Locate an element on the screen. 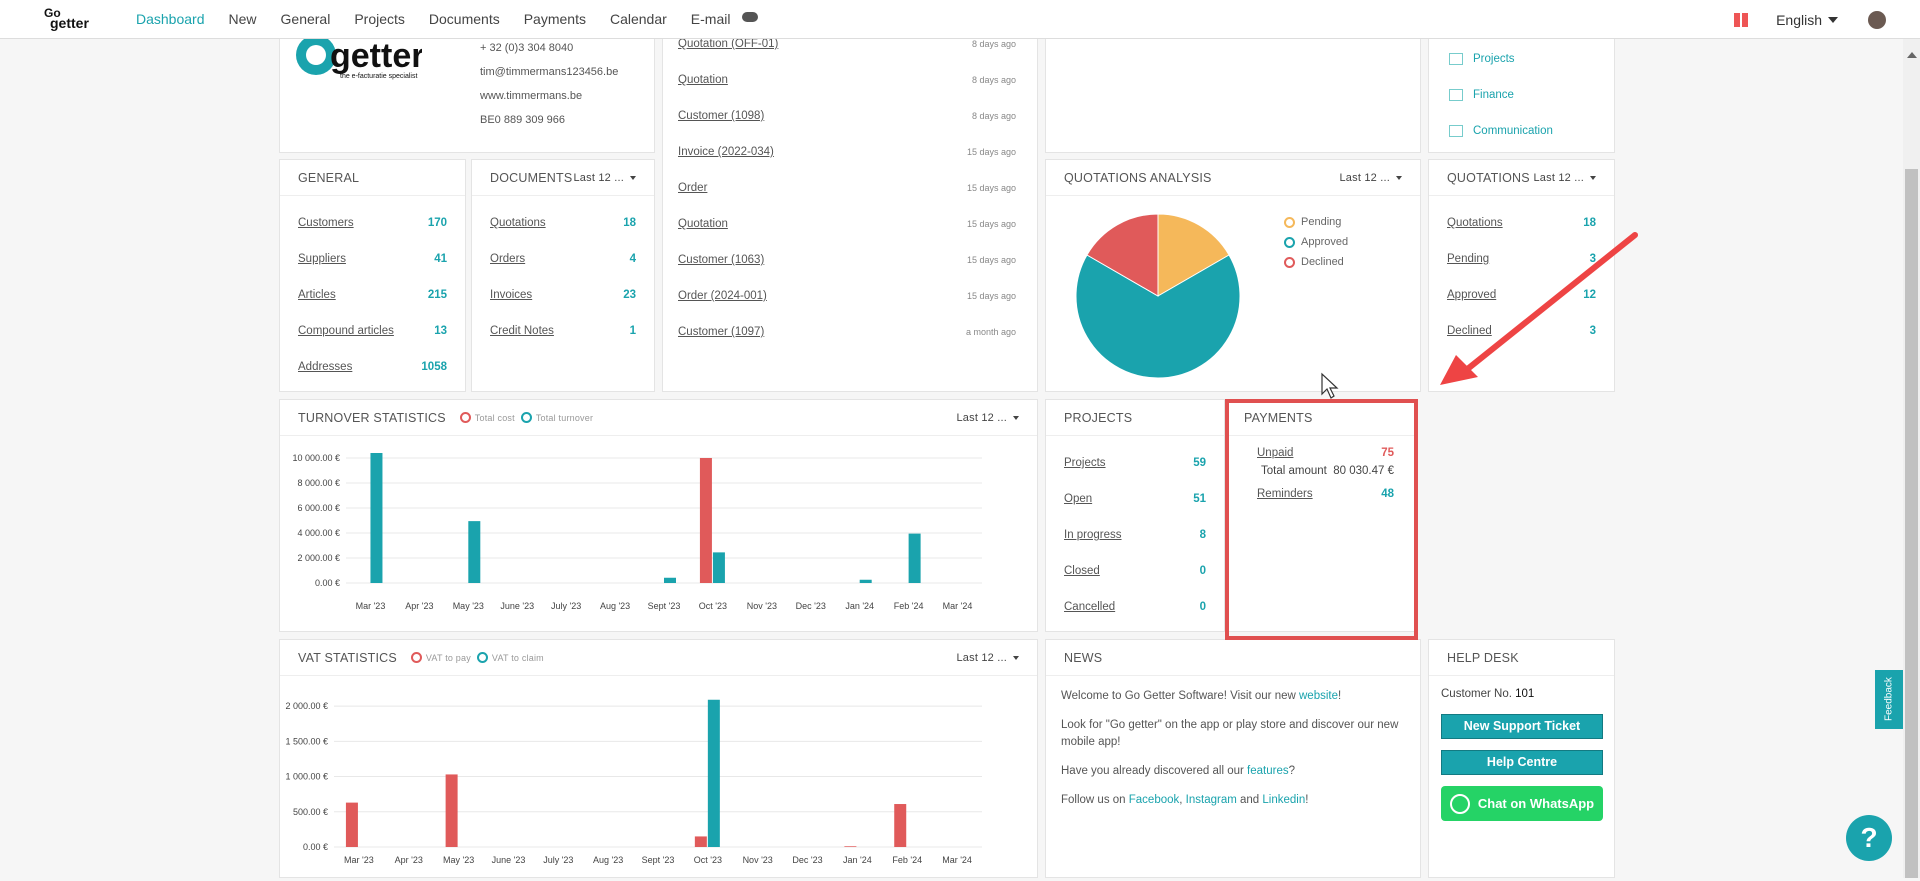 The width and height of the screenshot is (1920, 881). activity-link: Customer (1063) is located at coordinates (721, 260).